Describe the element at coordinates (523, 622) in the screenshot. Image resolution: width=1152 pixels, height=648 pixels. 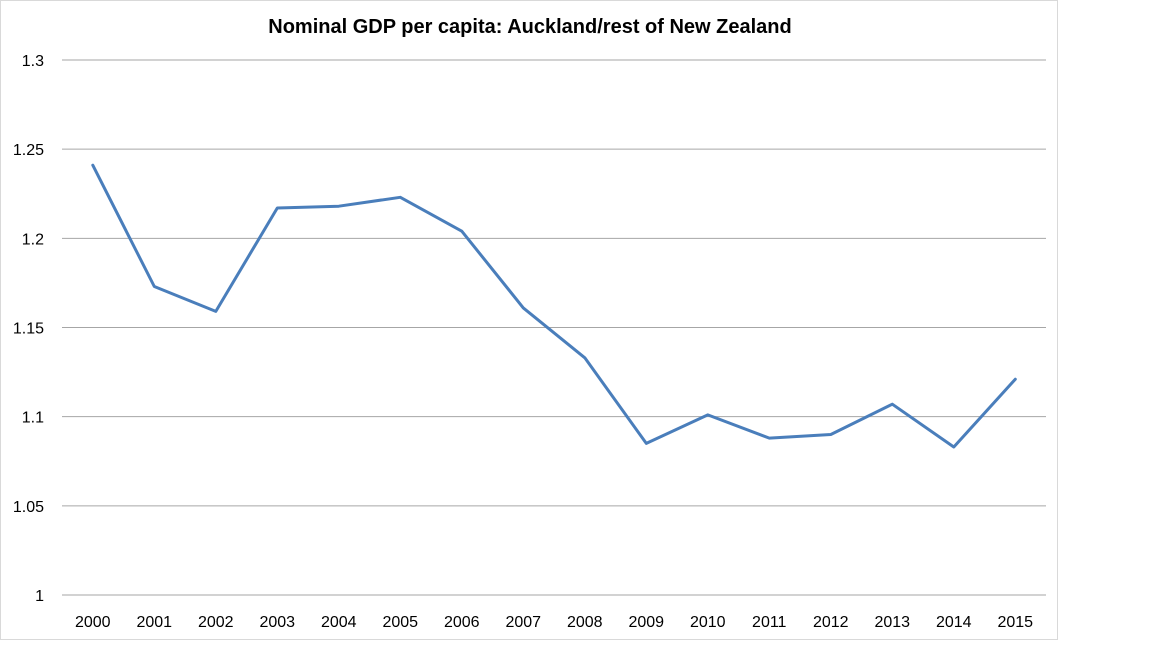
I see `x-tick-label: 2007` at that location.